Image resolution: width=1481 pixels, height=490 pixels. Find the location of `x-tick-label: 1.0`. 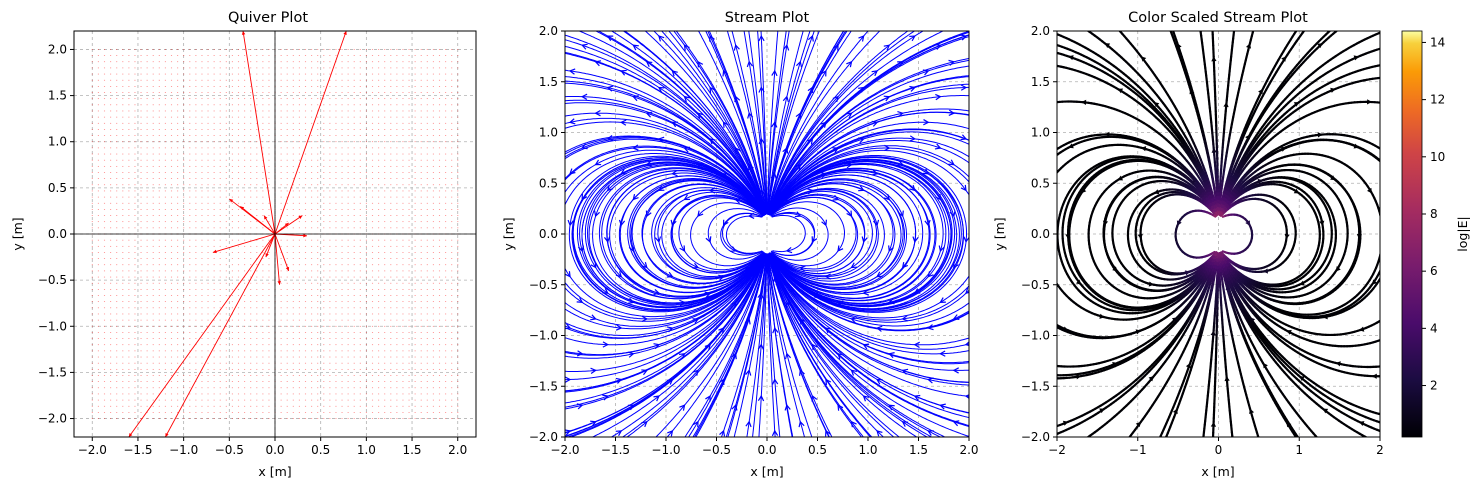

x-tick-label: 1.0 is located at coordinates (366, 450).